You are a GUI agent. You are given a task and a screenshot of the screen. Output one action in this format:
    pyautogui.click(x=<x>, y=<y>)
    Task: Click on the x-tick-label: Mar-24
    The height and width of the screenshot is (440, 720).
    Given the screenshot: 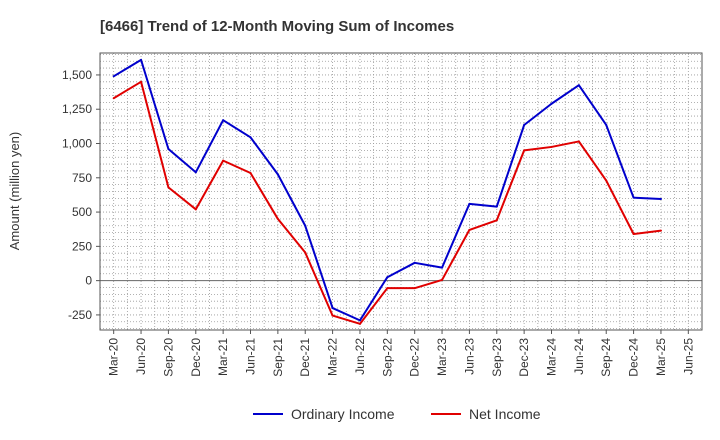 What is the action you would take?
    pyautogui.click(x=552, y=357)
    